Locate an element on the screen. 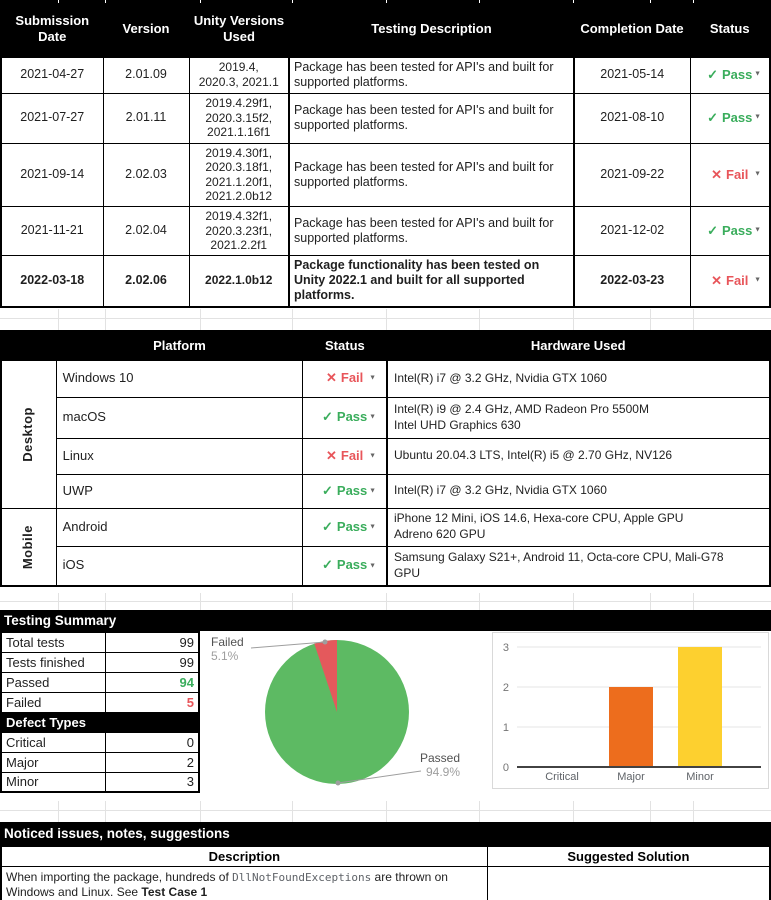  defect-label: Major is located at coordinates (53, 762).